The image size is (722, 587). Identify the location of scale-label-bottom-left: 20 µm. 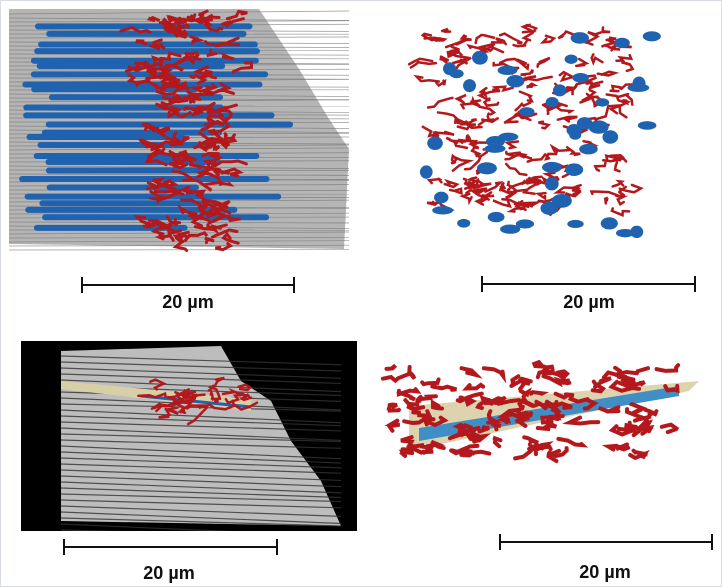
(169, 573).